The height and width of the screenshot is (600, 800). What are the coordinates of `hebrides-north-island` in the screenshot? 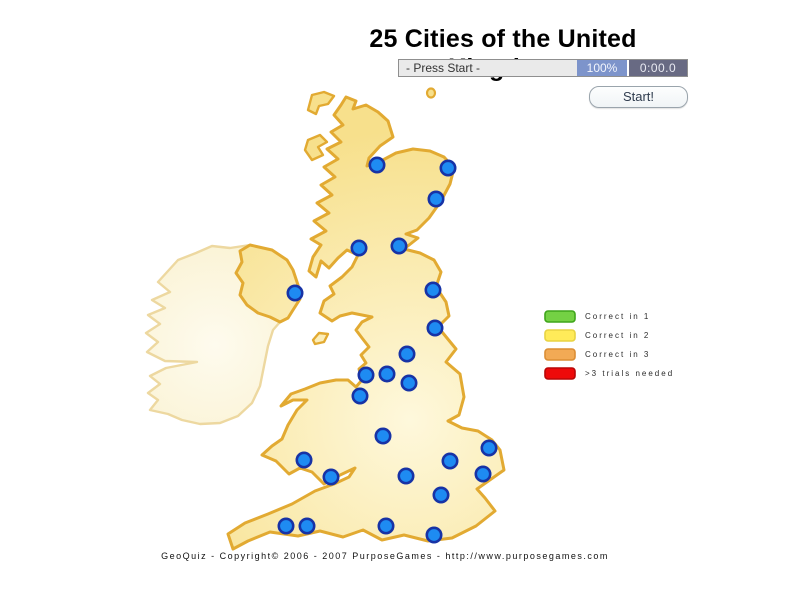 It's located at (321, 103).